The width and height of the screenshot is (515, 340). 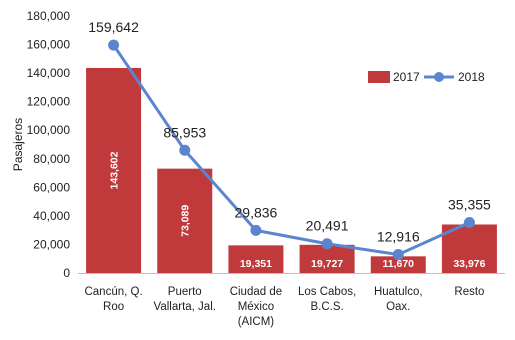 What do you see at coordinates (51, 216) in the screenshot?
I see `y-tick-label: 40,000` at bounding box center [51, 216].